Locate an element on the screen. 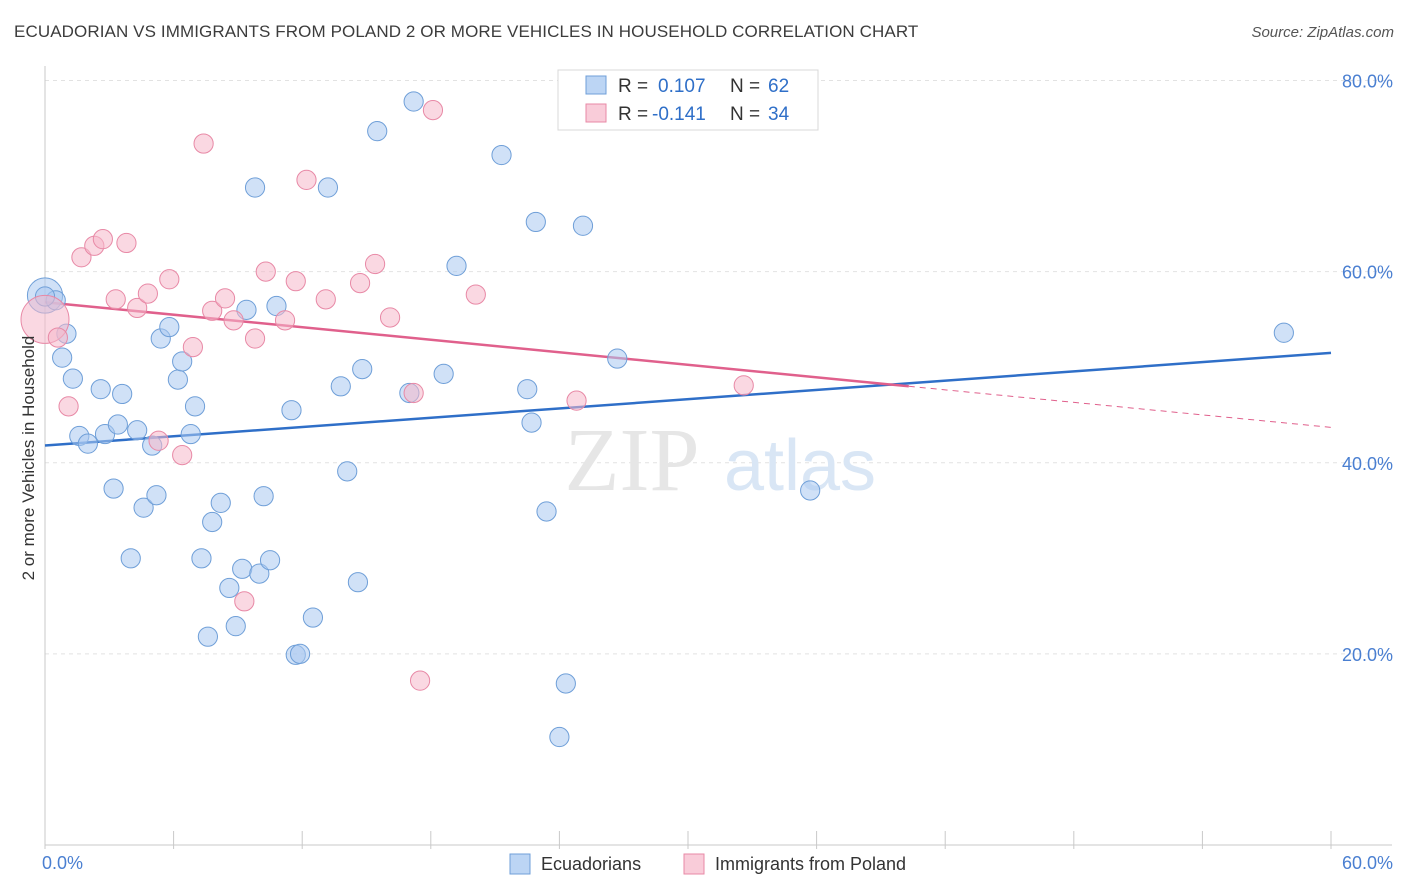 The width and height of the screenshot is (1406, 892). stats-n-value-1: 62 is located at coordinates (778, 86).